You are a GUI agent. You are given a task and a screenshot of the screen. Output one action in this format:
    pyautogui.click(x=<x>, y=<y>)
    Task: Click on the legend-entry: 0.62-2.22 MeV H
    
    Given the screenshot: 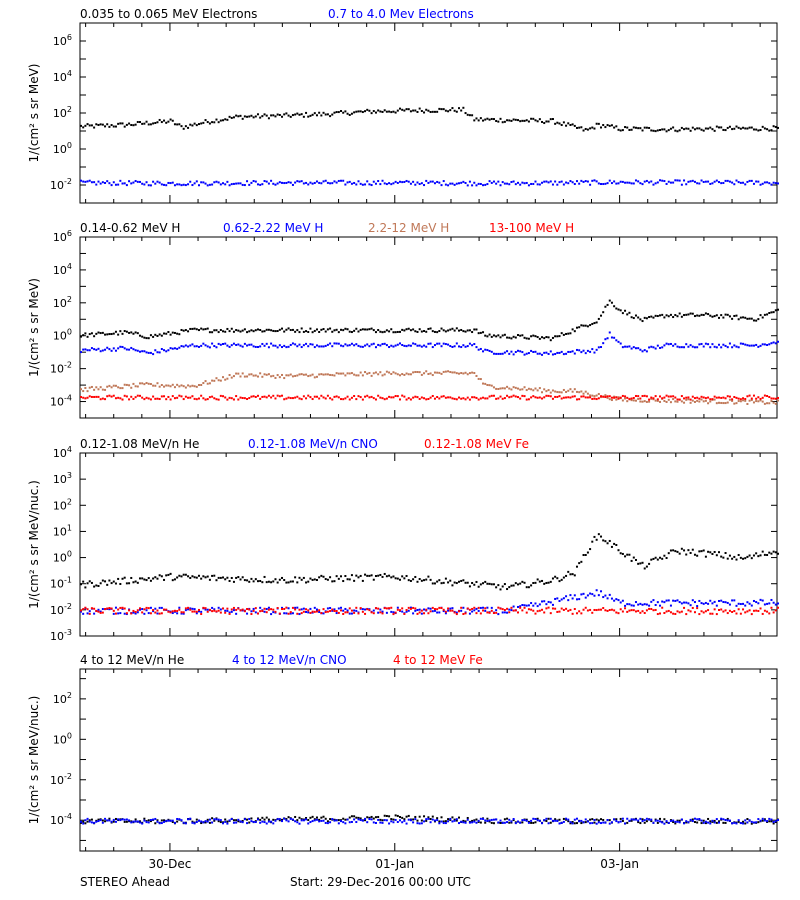 What is the action you would take?
    pyautogui.click(x=273, y=228)
    